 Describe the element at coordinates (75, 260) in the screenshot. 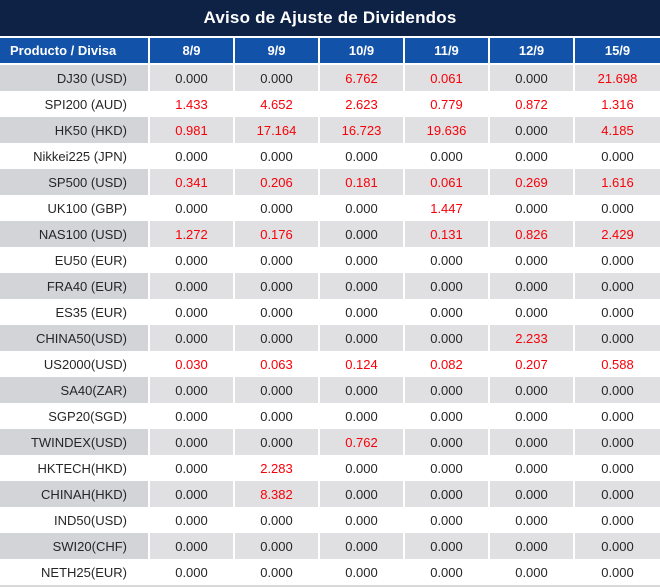

I see `product-label: EU50 (EUR)` at that location.